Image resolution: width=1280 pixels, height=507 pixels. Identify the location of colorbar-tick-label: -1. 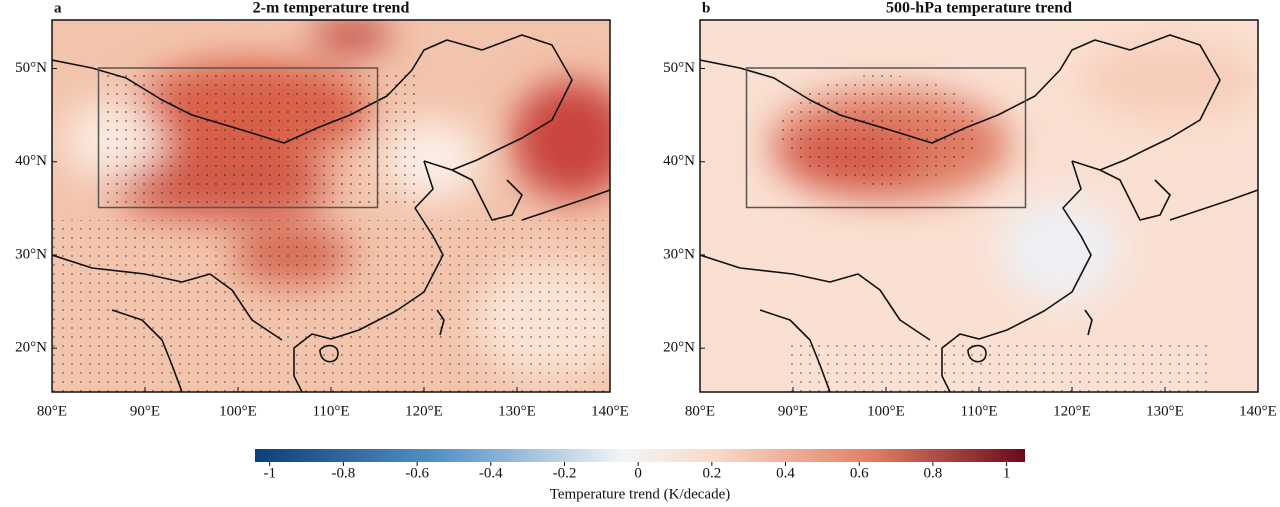
(269, 473).